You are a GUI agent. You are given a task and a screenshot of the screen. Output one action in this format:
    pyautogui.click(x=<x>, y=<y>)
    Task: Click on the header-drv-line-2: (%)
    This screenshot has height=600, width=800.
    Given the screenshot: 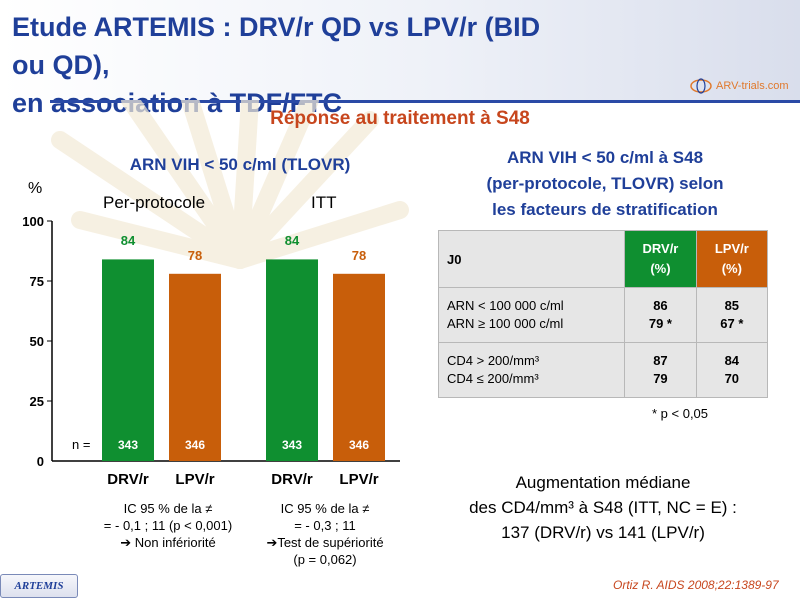 What is the action you would take?
    pyautogui.click(x=660, y=268)
    